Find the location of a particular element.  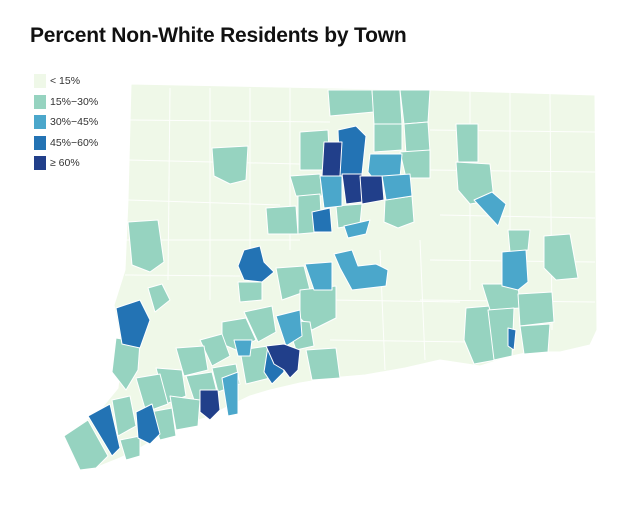

legend-item-30-45: 30%−45% is located at coordinates (66, 122).